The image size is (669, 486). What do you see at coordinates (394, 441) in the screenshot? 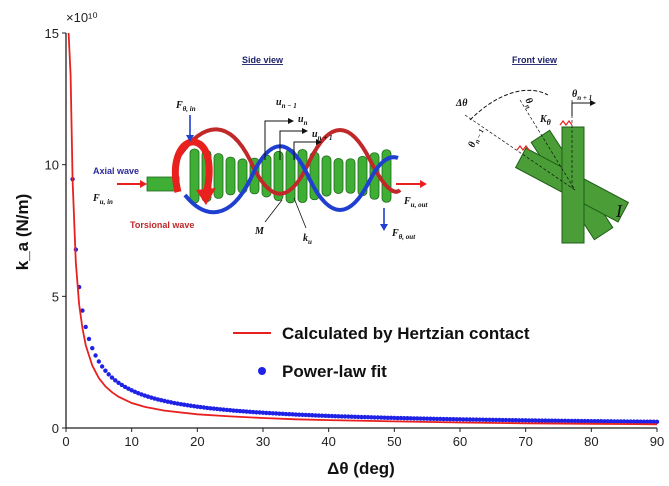
I see `x-tick-label: 50` at bounding box center [394, 441].